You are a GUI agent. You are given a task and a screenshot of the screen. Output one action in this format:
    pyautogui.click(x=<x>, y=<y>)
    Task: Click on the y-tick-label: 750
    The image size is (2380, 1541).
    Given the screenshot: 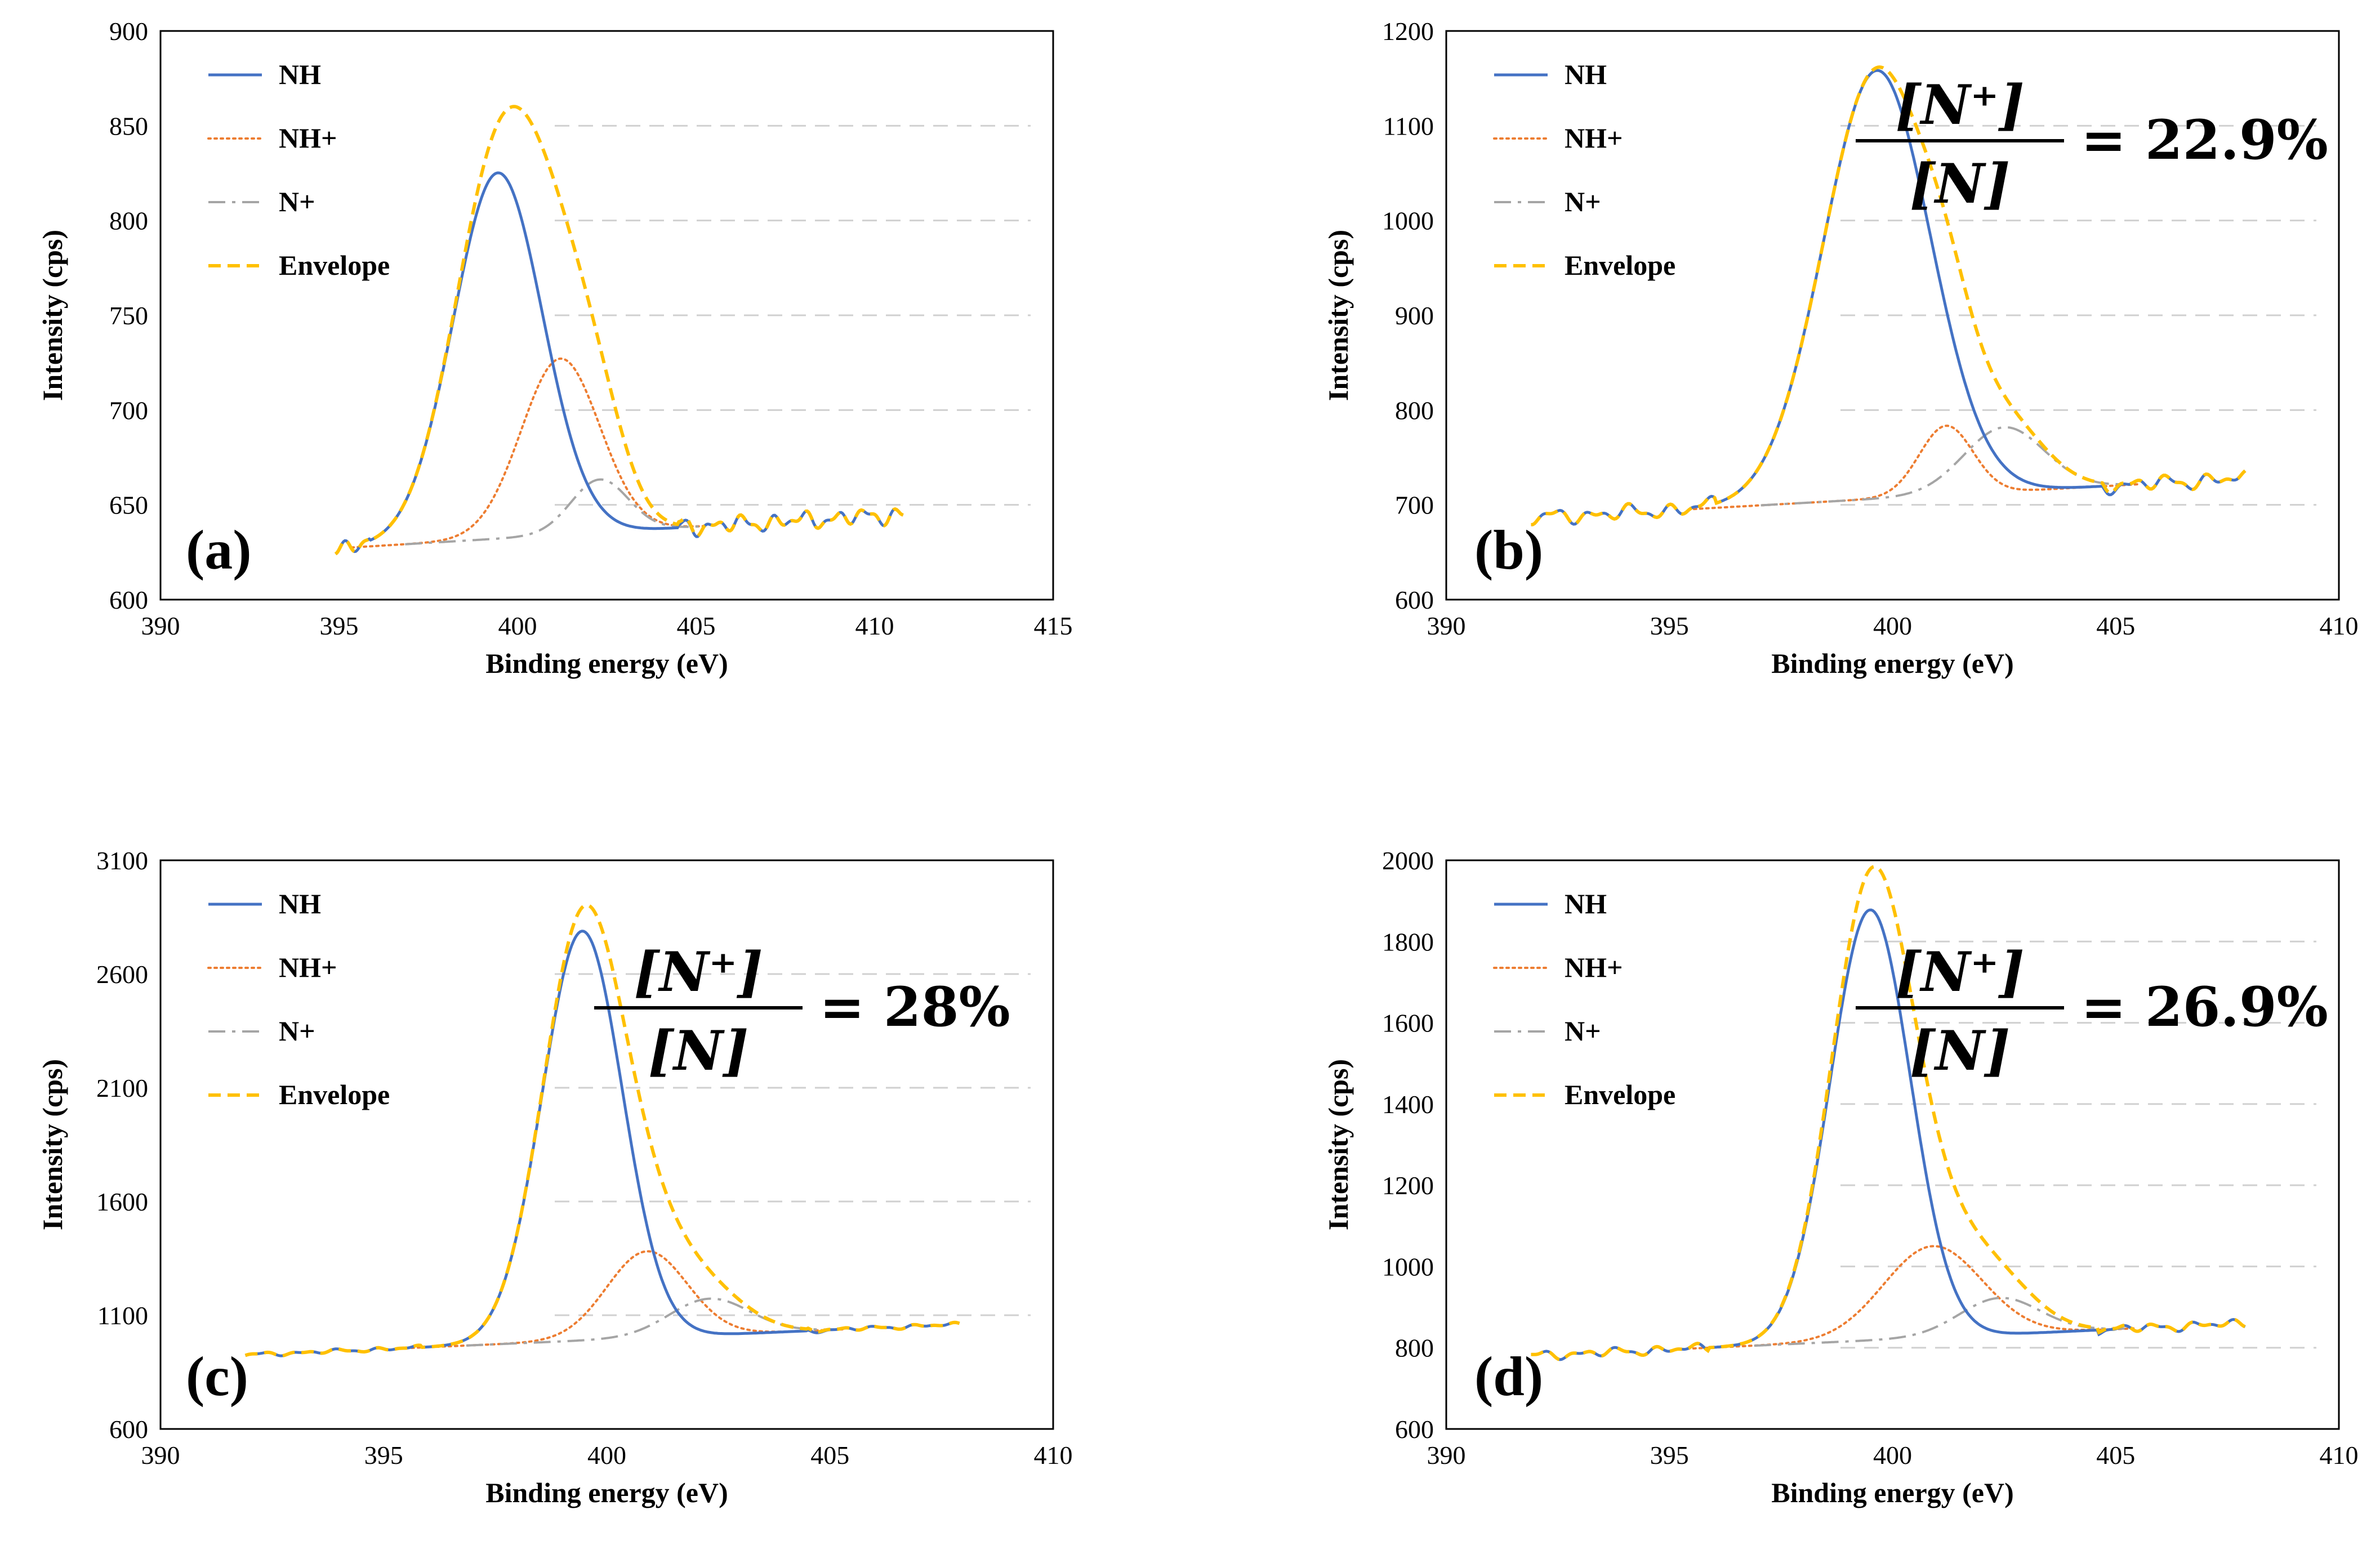 What is the action you would take?
    pyautogui.click(x=128, y=315)
    